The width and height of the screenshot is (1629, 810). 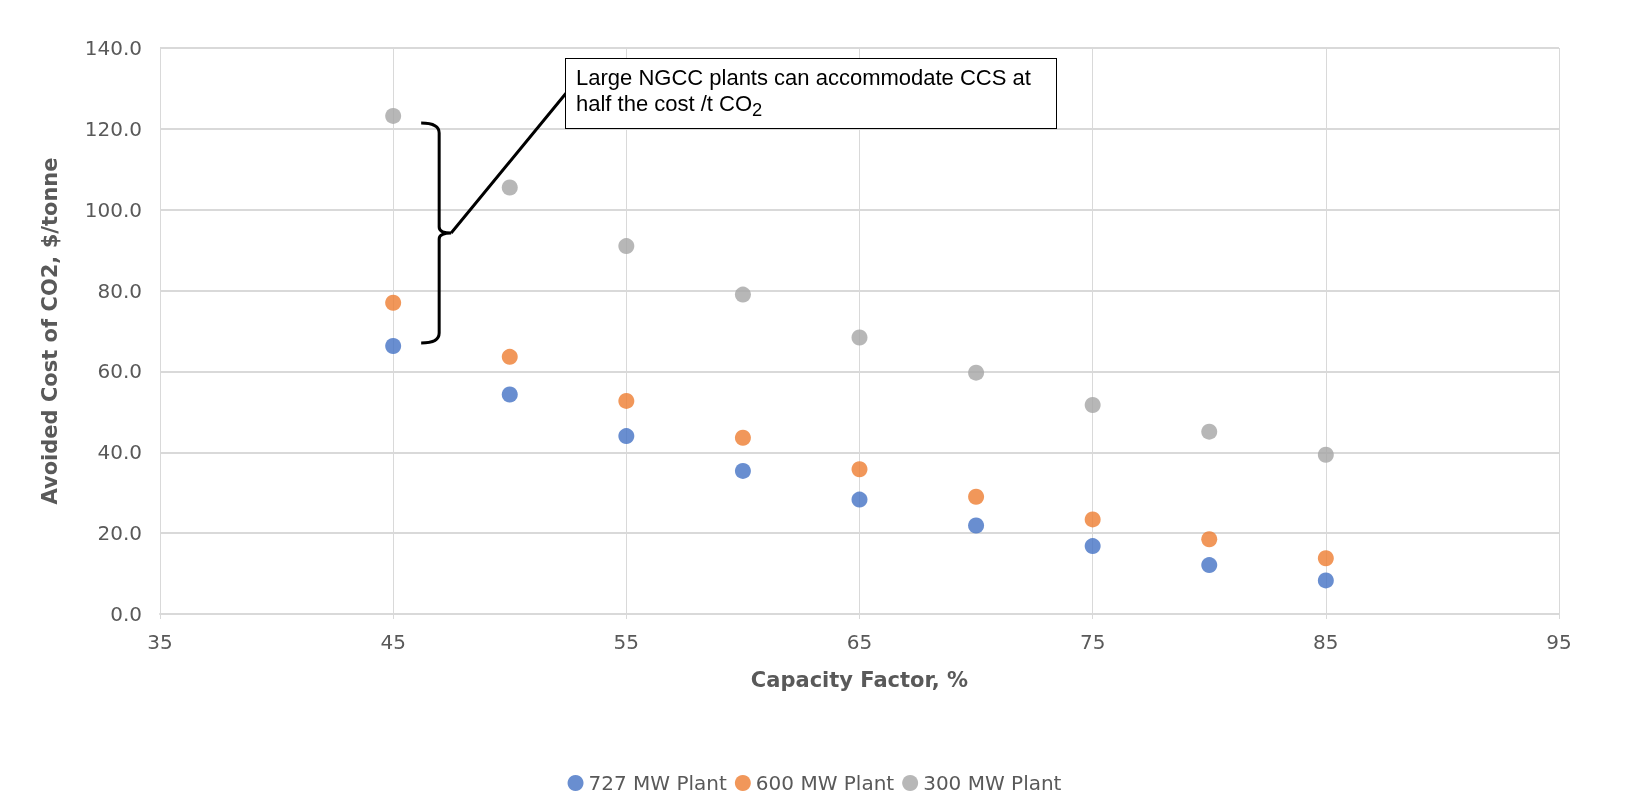 I want to click on y-tick-label: 120.0, so click(x=113, y=128).